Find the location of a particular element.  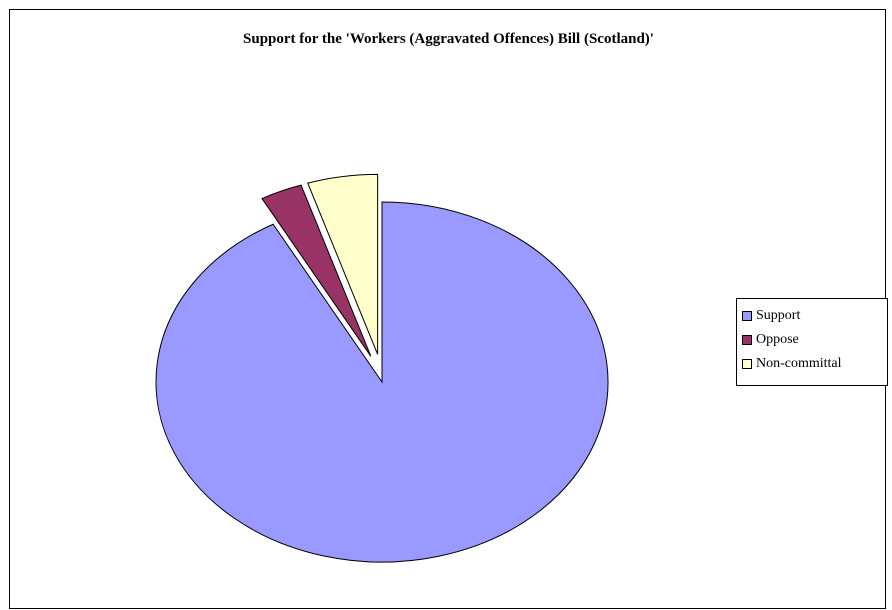

legend-label: Oppose is located at coordinates (777, 339).